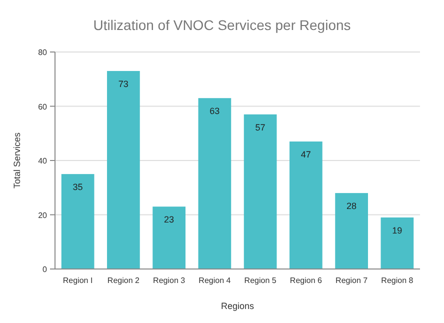 The image size is (444, 323). Describe the element at coordinates (123, 280) in the screenshot. I see `x-tick-label: Region 2` at that location.